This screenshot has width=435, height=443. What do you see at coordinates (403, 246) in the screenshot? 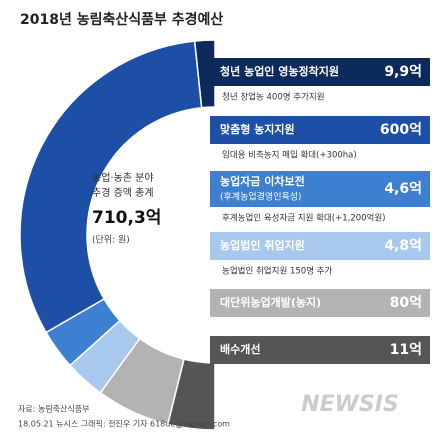
I see `item-amount: 4,8억` at bounding box center [403, 246].